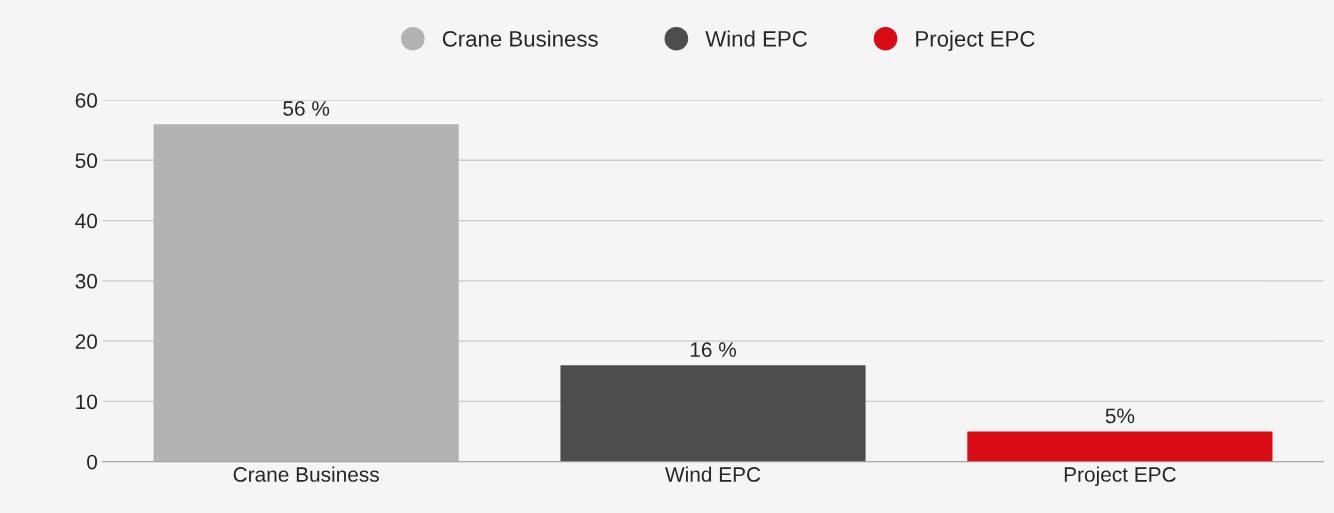 The height and width of the screenshot is (513, 1334). What do you see at coordinates (713, 349) in the screenshot?
I see `data-label: 16 %` at bounding box center [713, 349].